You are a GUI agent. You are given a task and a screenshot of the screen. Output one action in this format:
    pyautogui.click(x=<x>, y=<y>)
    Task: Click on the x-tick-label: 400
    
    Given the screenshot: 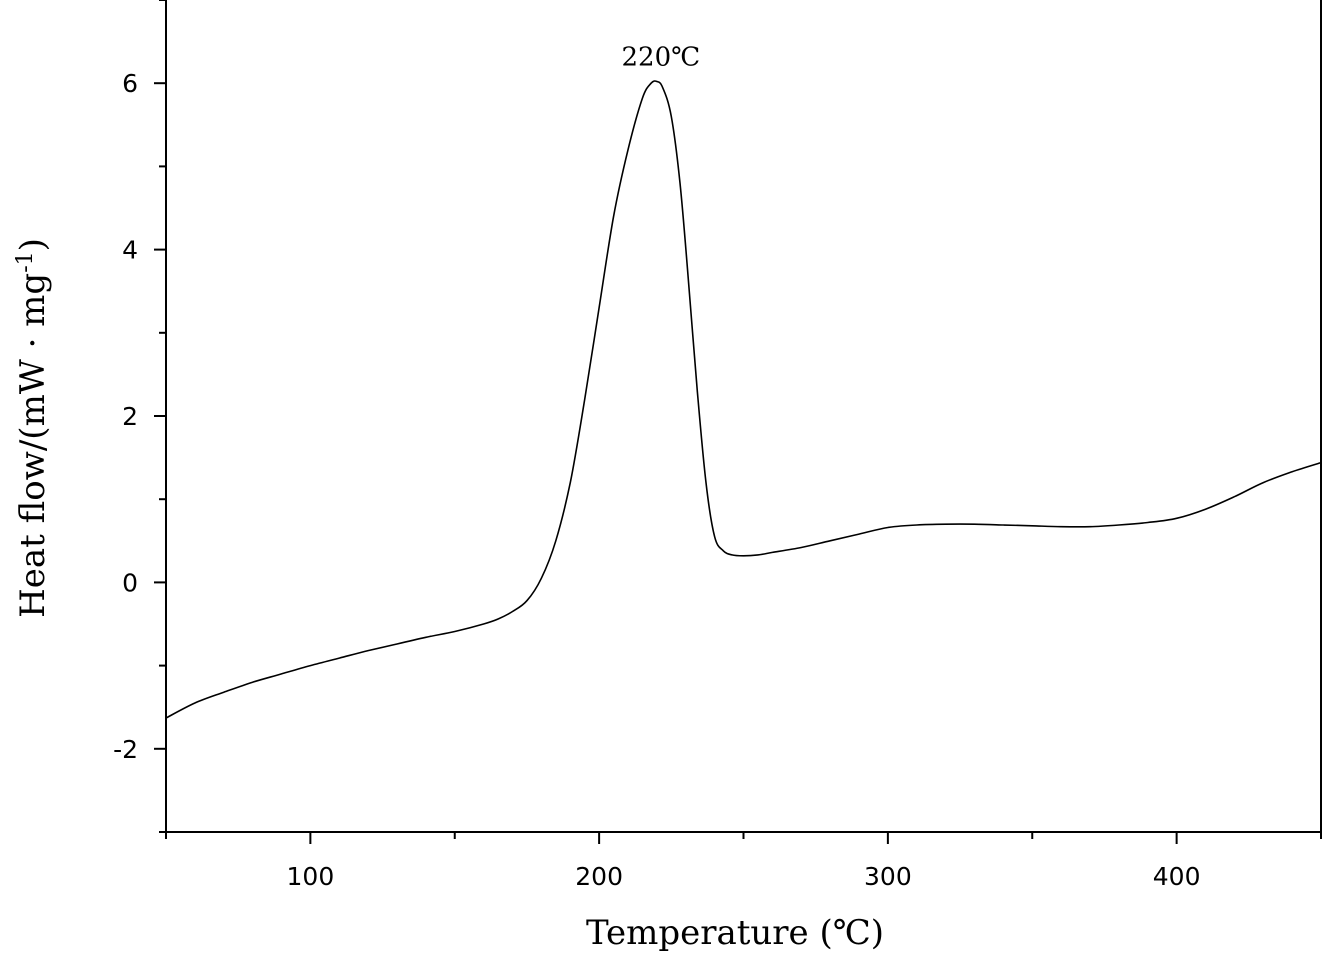 What is the action you would take?
    pyautogui.click(x=1177, y=876)
    